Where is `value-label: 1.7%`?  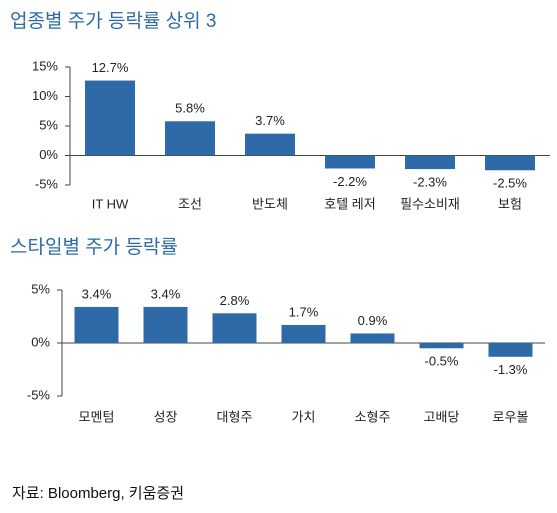
value-label: 1.7% is located at coordinates (304, 311).